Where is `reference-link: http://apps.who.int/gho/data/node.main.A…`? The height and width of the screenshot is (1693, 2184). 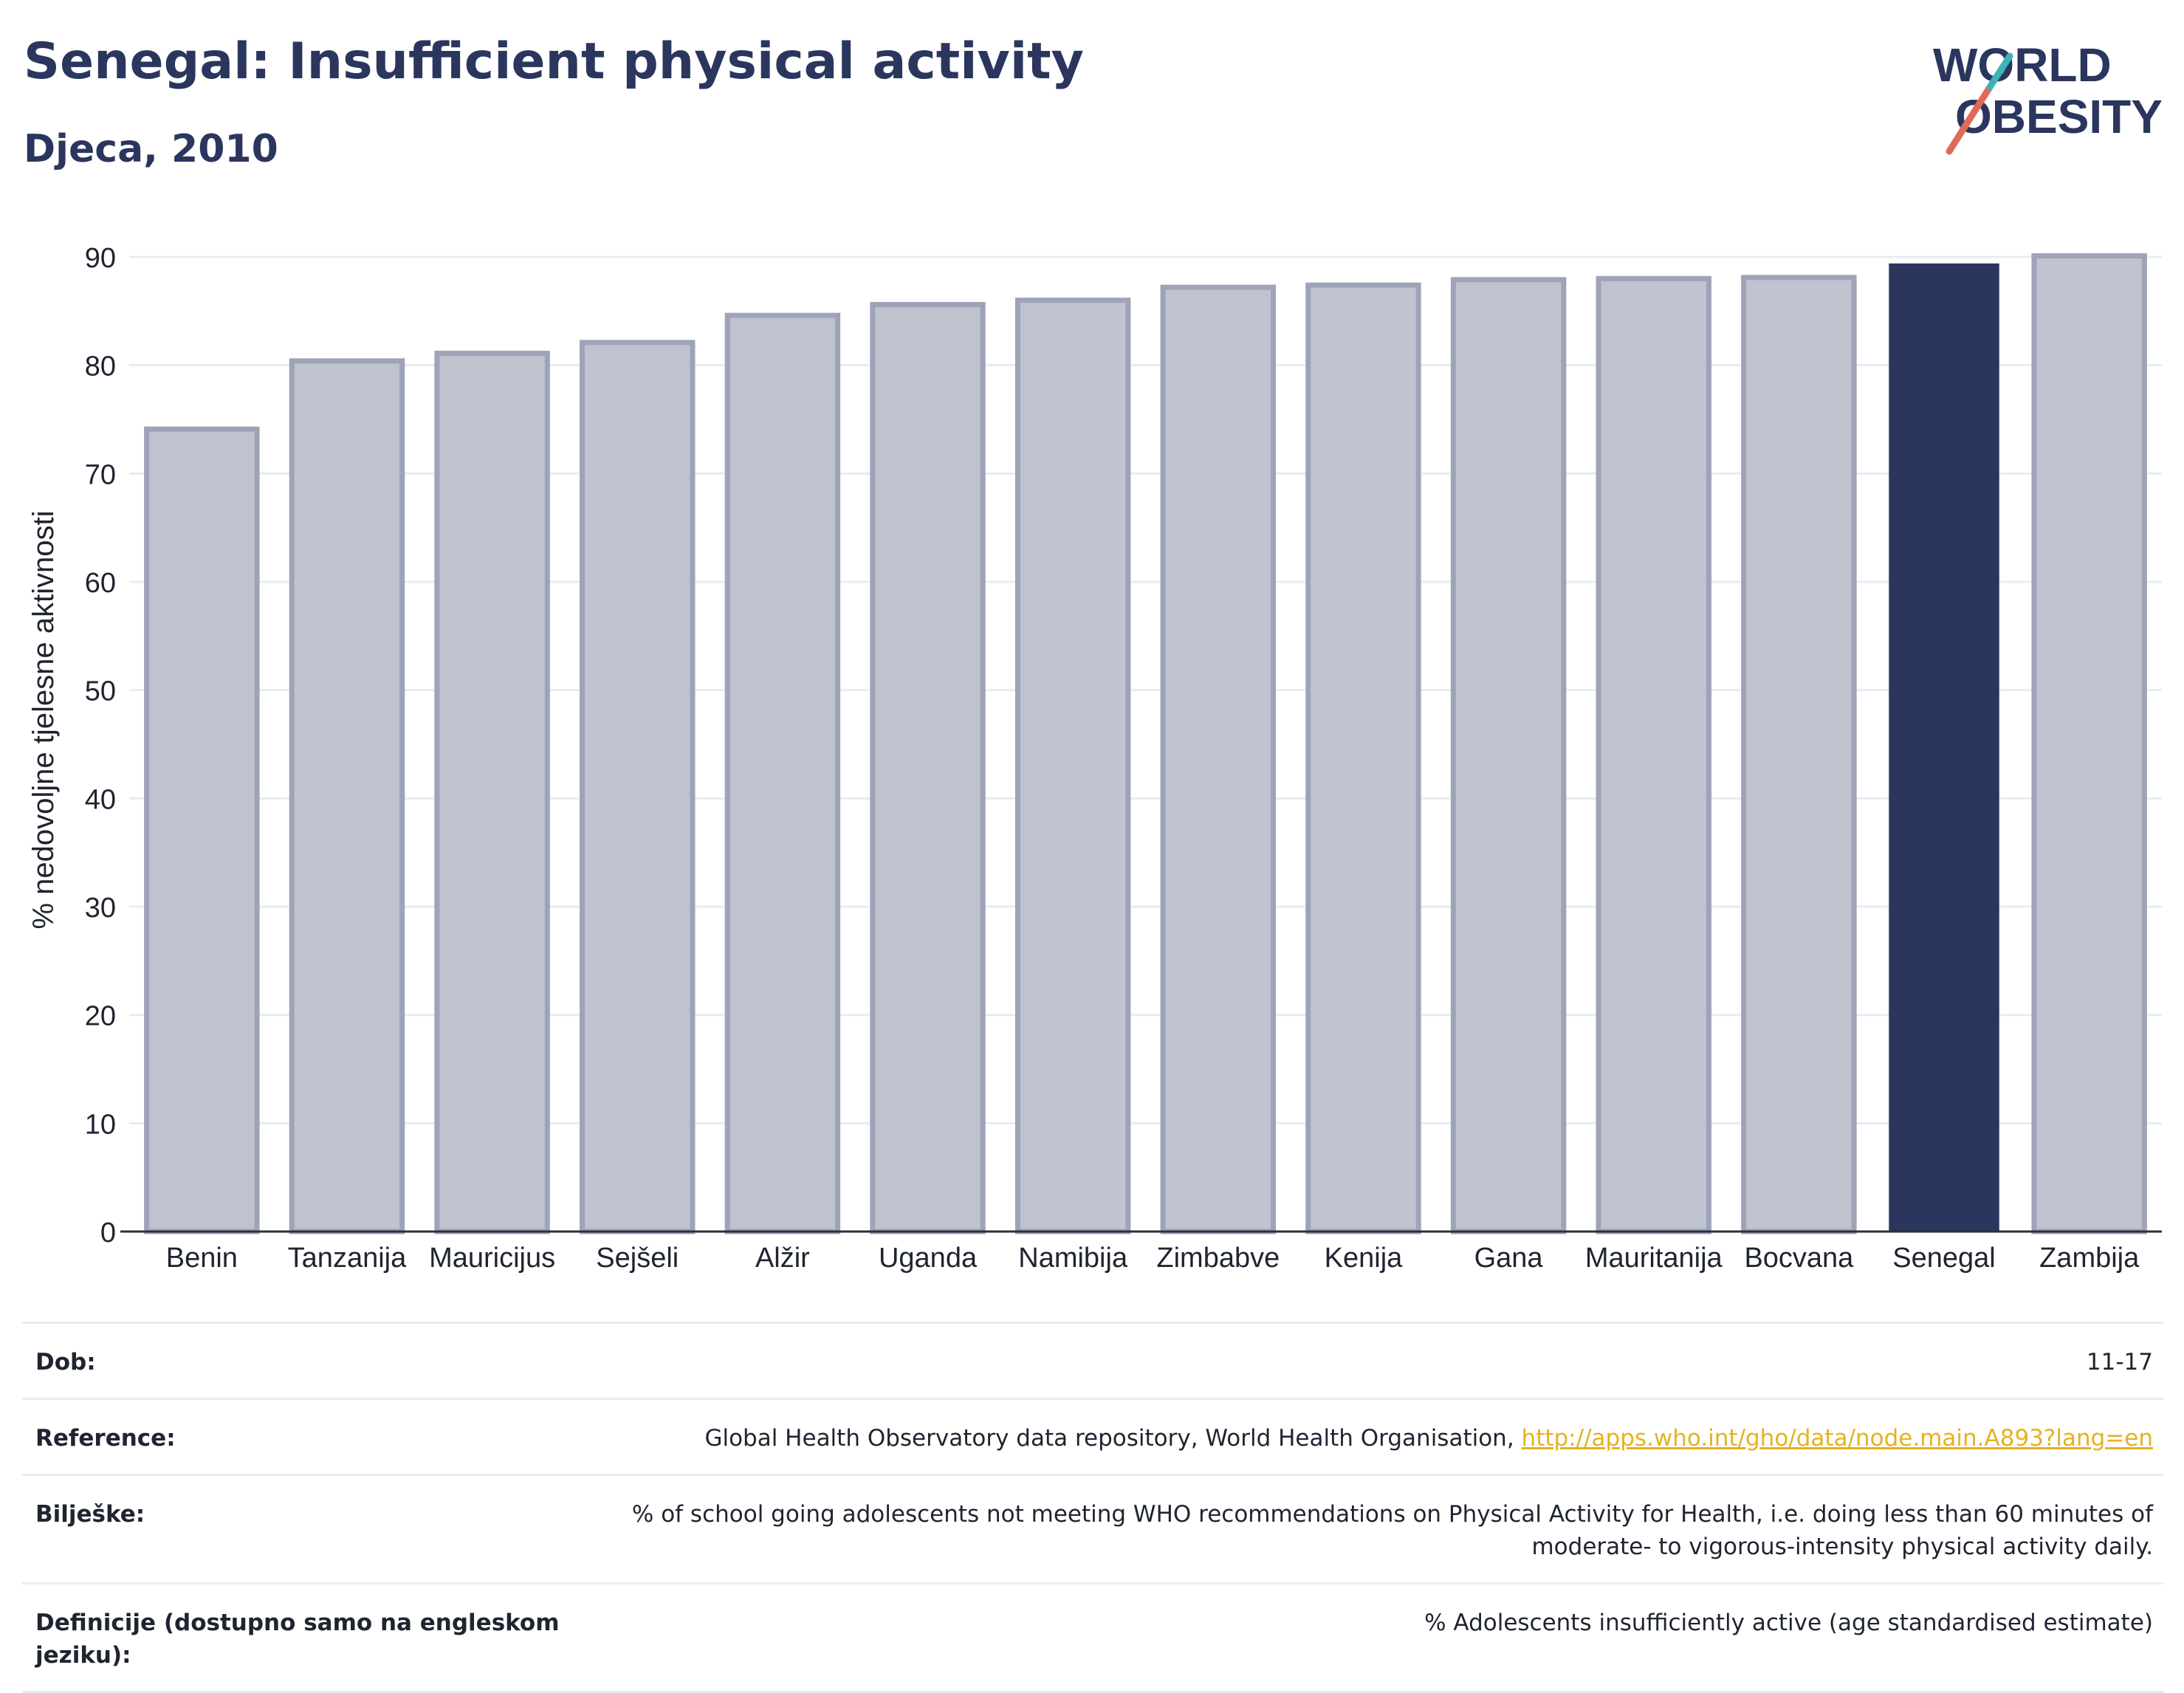 reference-link: http://apps.who.int/gho/data/node.main.A… is located at coordinates (1837, 1438).